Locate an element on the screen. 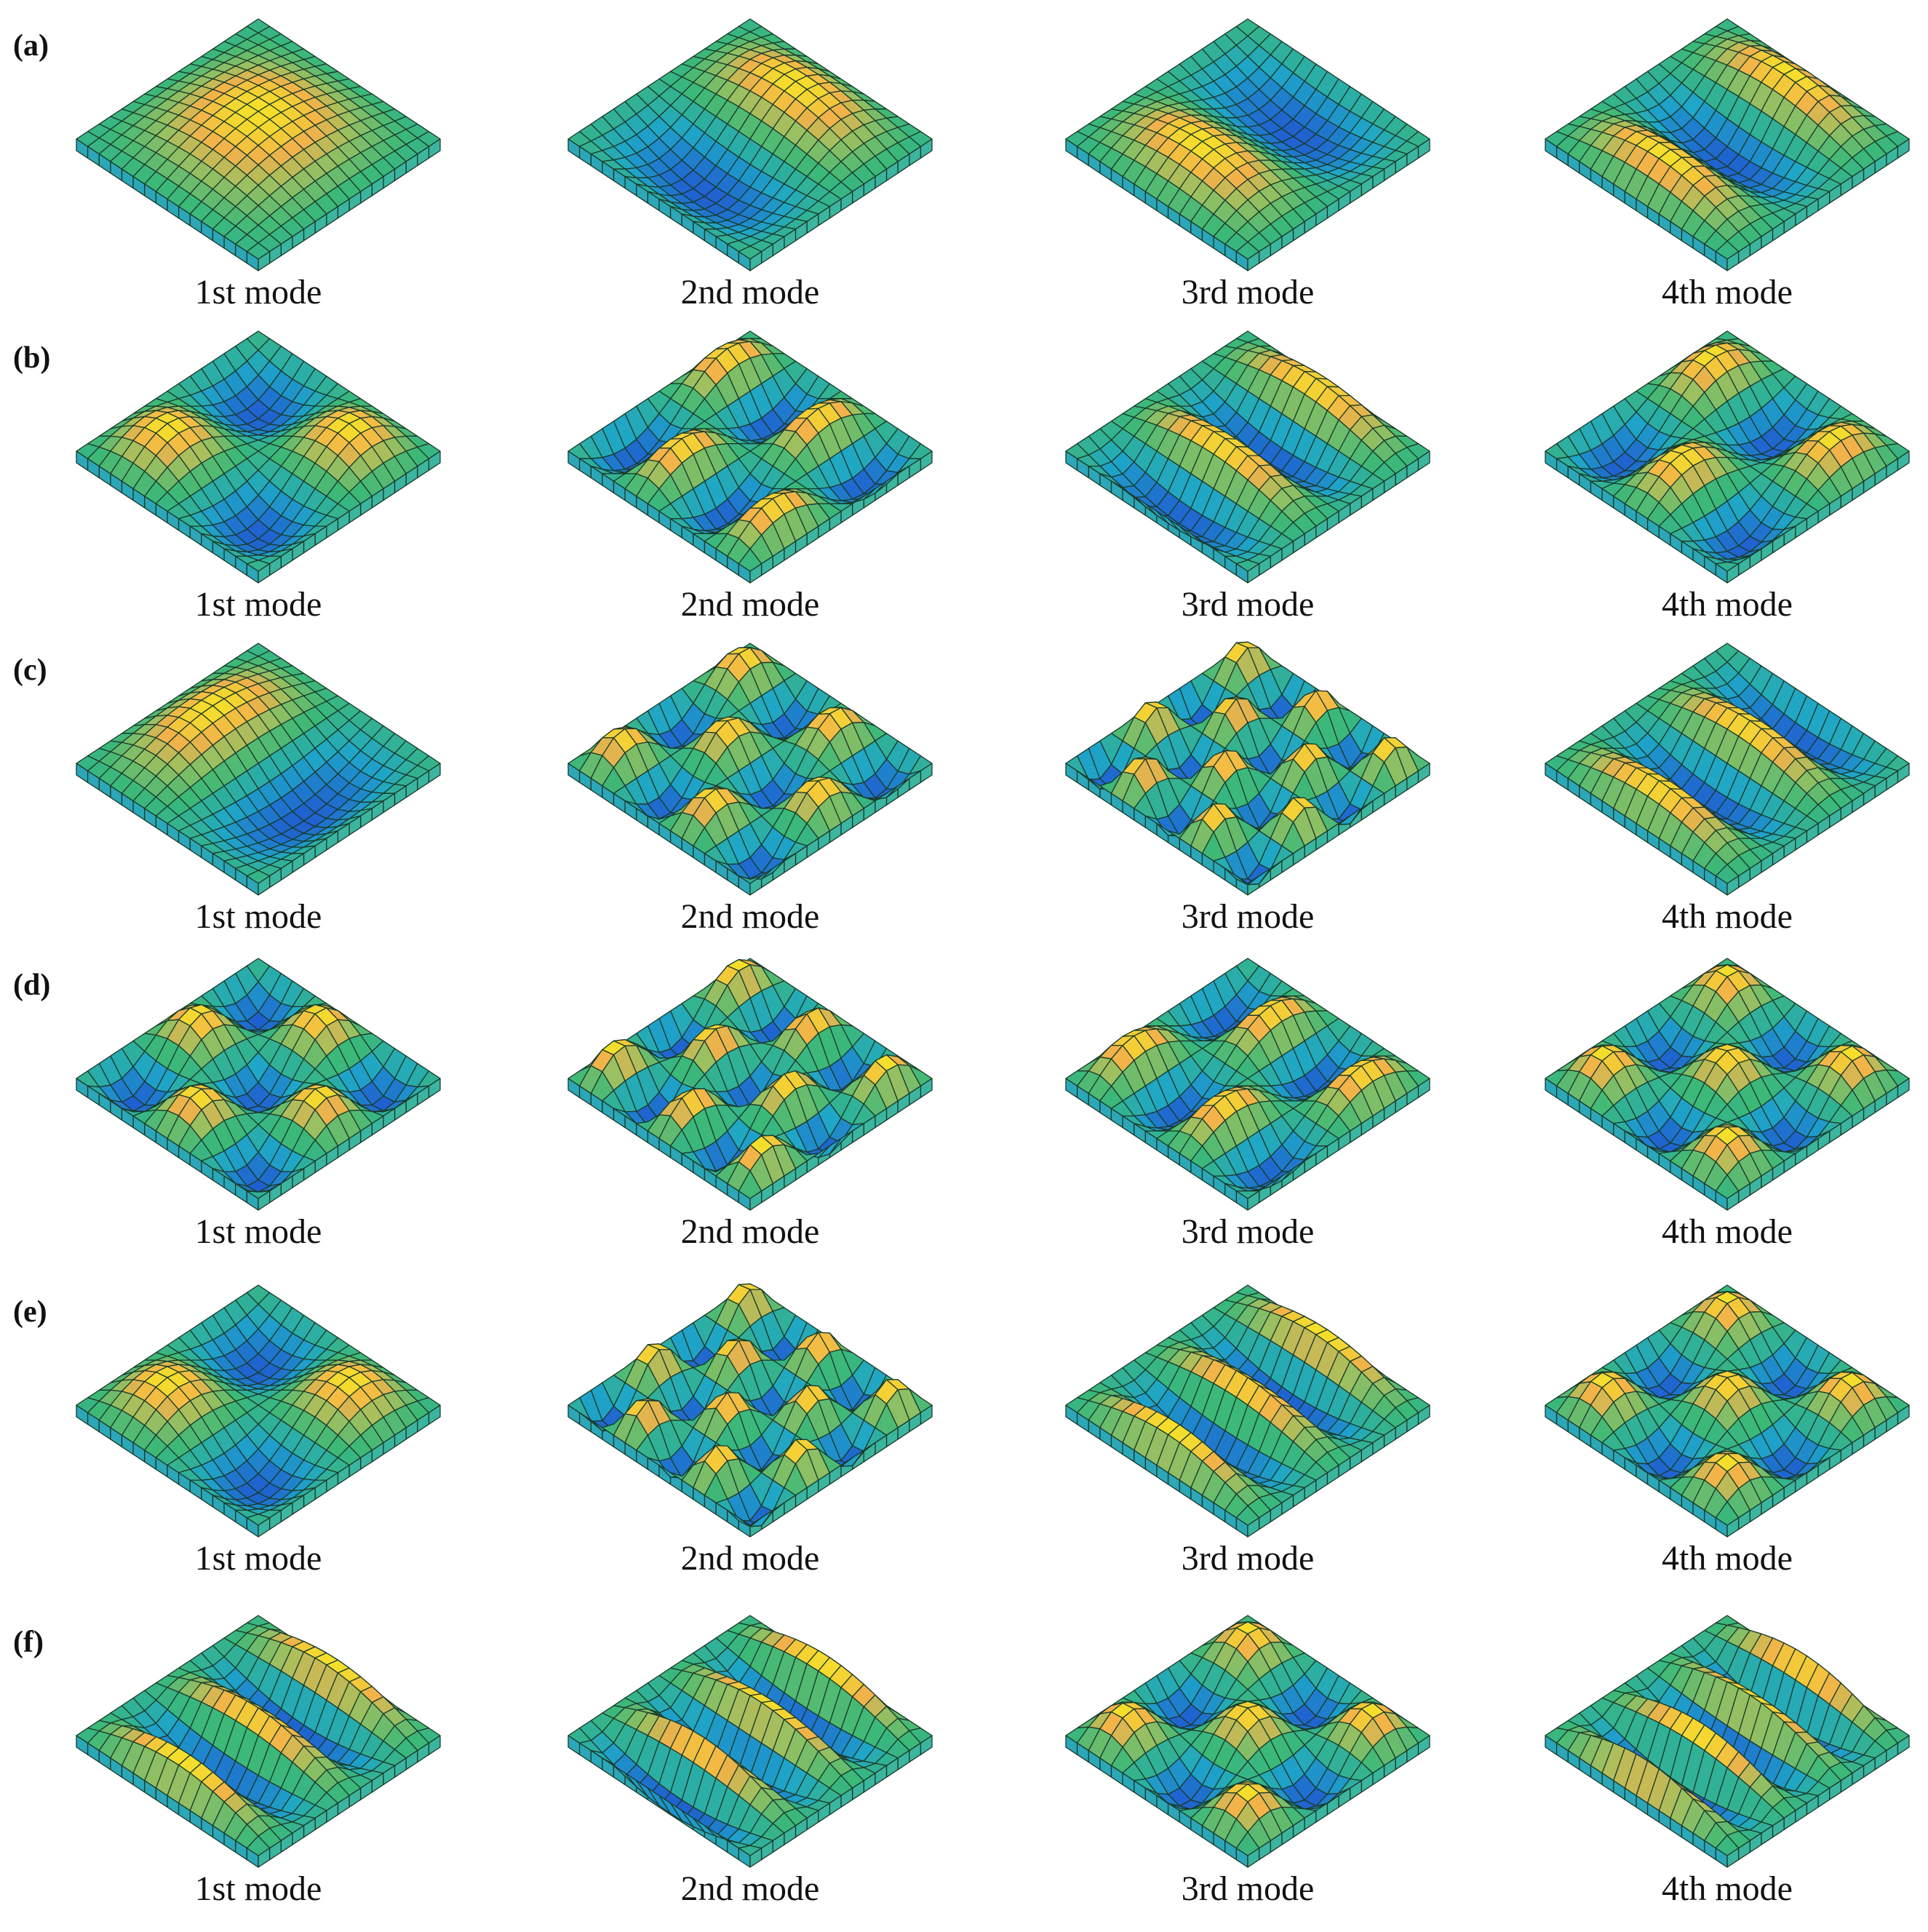  panel-label: (a) is located at coordinates (31, 46).